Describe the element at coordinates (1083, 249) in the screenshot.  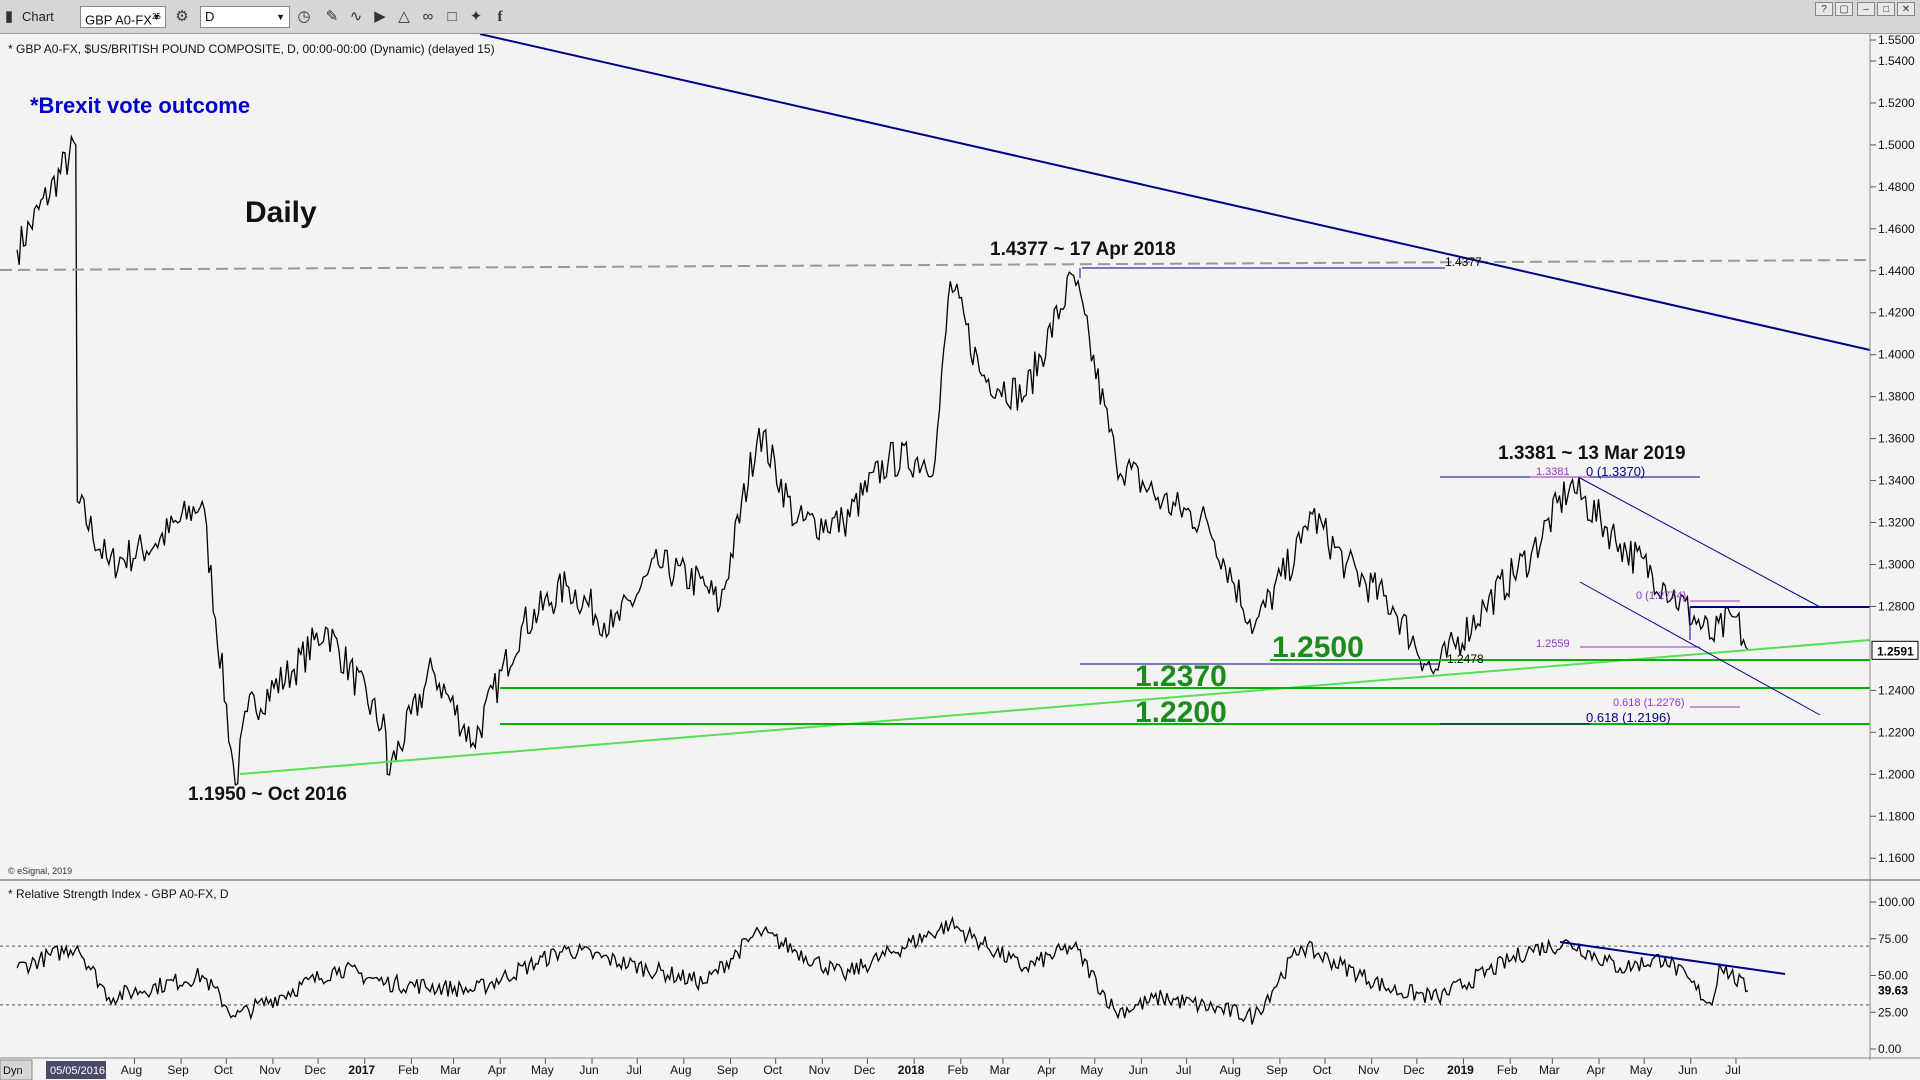
I see `high-2018-label: 1.4377 ~ 17 Apr 2018` at that location.